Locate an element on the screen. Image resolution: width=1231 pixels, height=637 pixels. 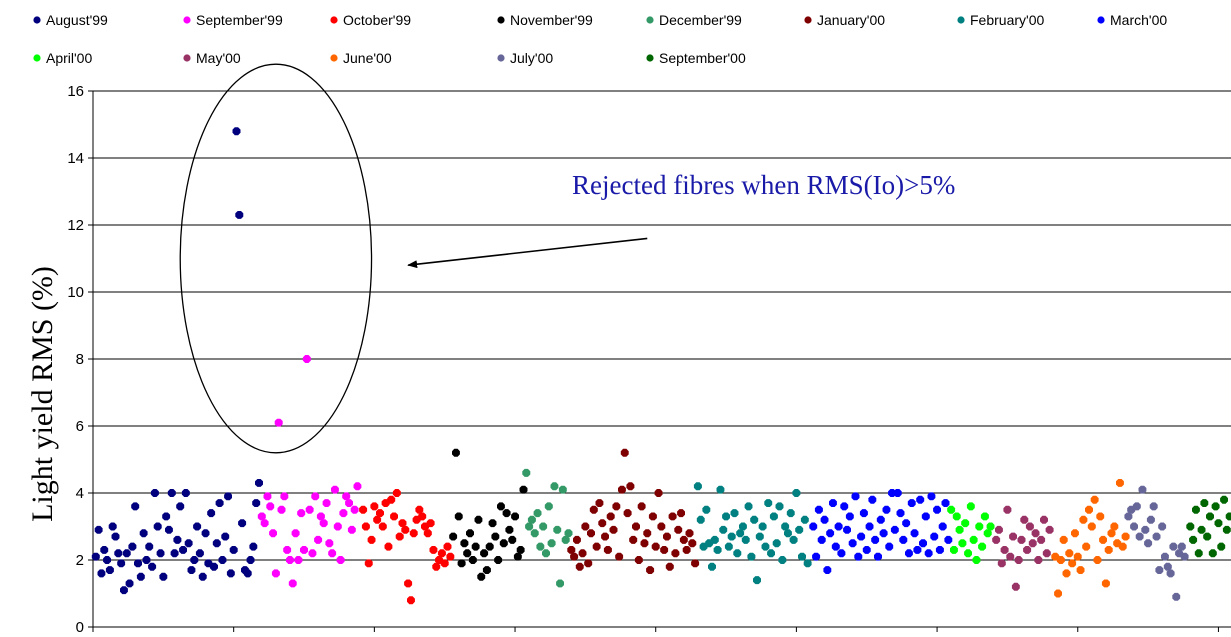
annotation-arrow is located at coordinates (527, 253).